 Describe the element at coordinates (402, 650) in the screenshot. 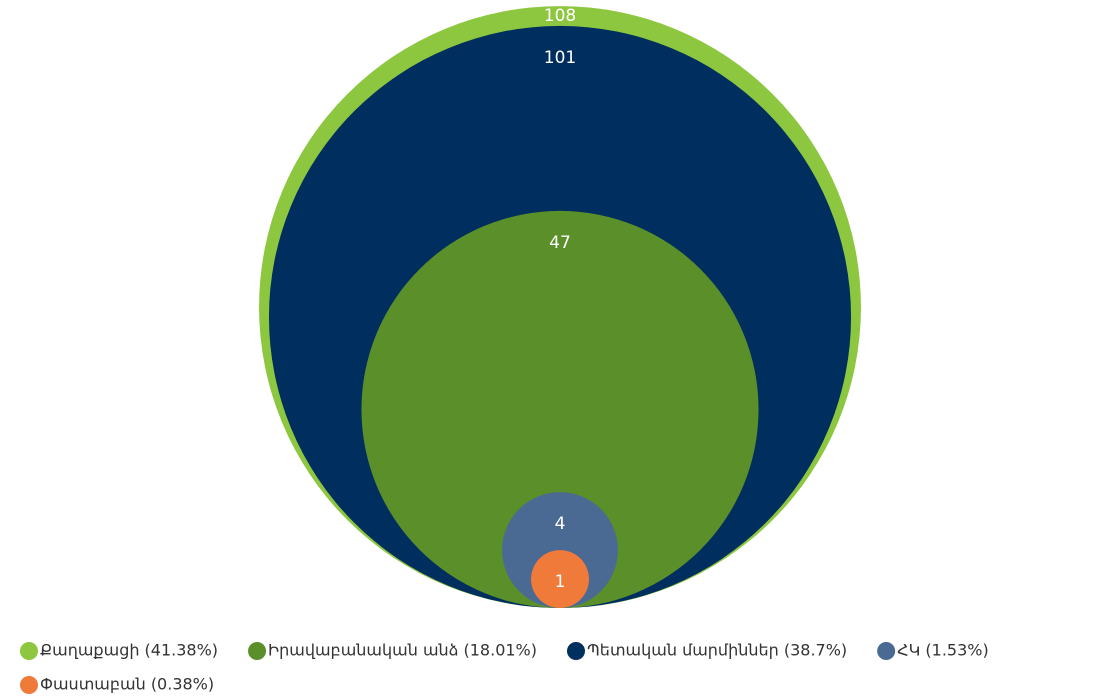

I see `legend-label: Իրավաբանական անձ (18.01%)` at that location.